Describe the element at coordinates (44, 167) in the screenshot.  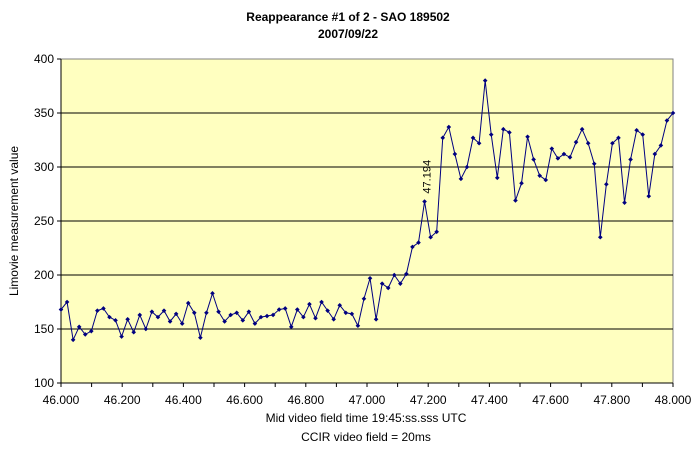
I see `y-tick-label: 300` at that location.